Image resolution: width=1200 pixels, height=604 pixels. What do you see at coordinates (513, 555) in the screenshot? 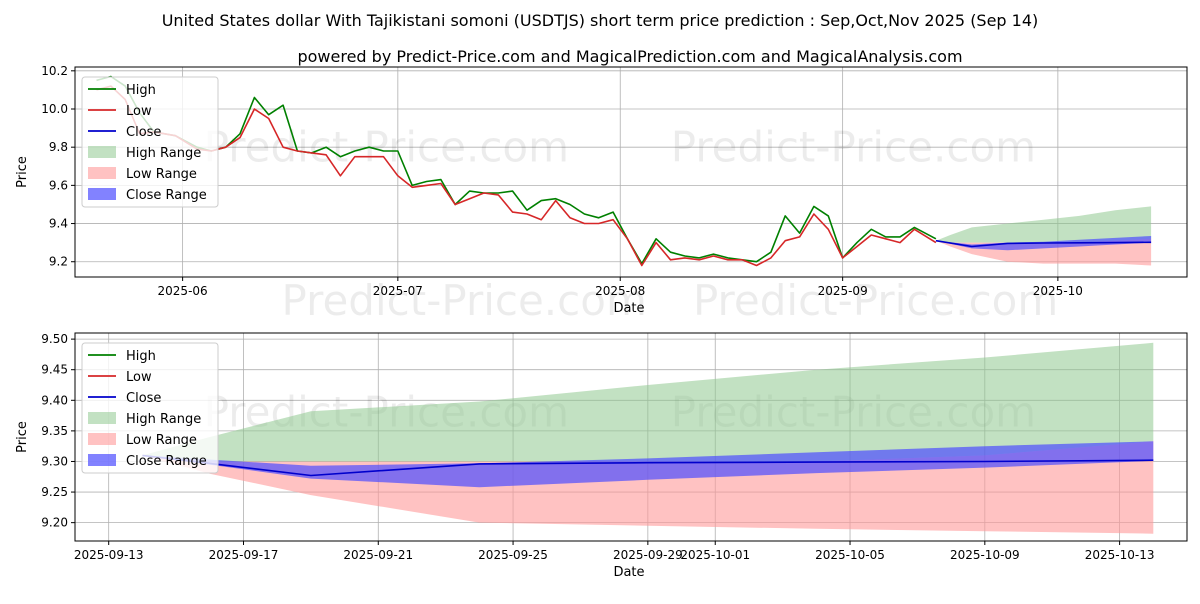
I see `x-tick-label: 2025-09-25` at bounding box center [513, 555].